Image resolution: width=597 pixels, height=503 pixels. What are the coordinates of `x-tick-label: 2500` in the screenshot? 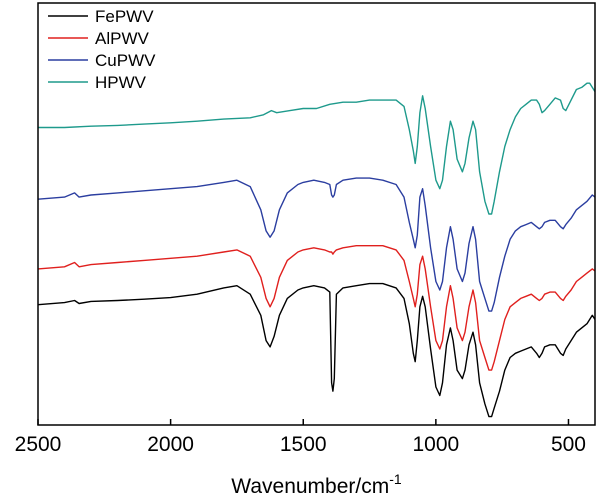 It's located at (38, 444).